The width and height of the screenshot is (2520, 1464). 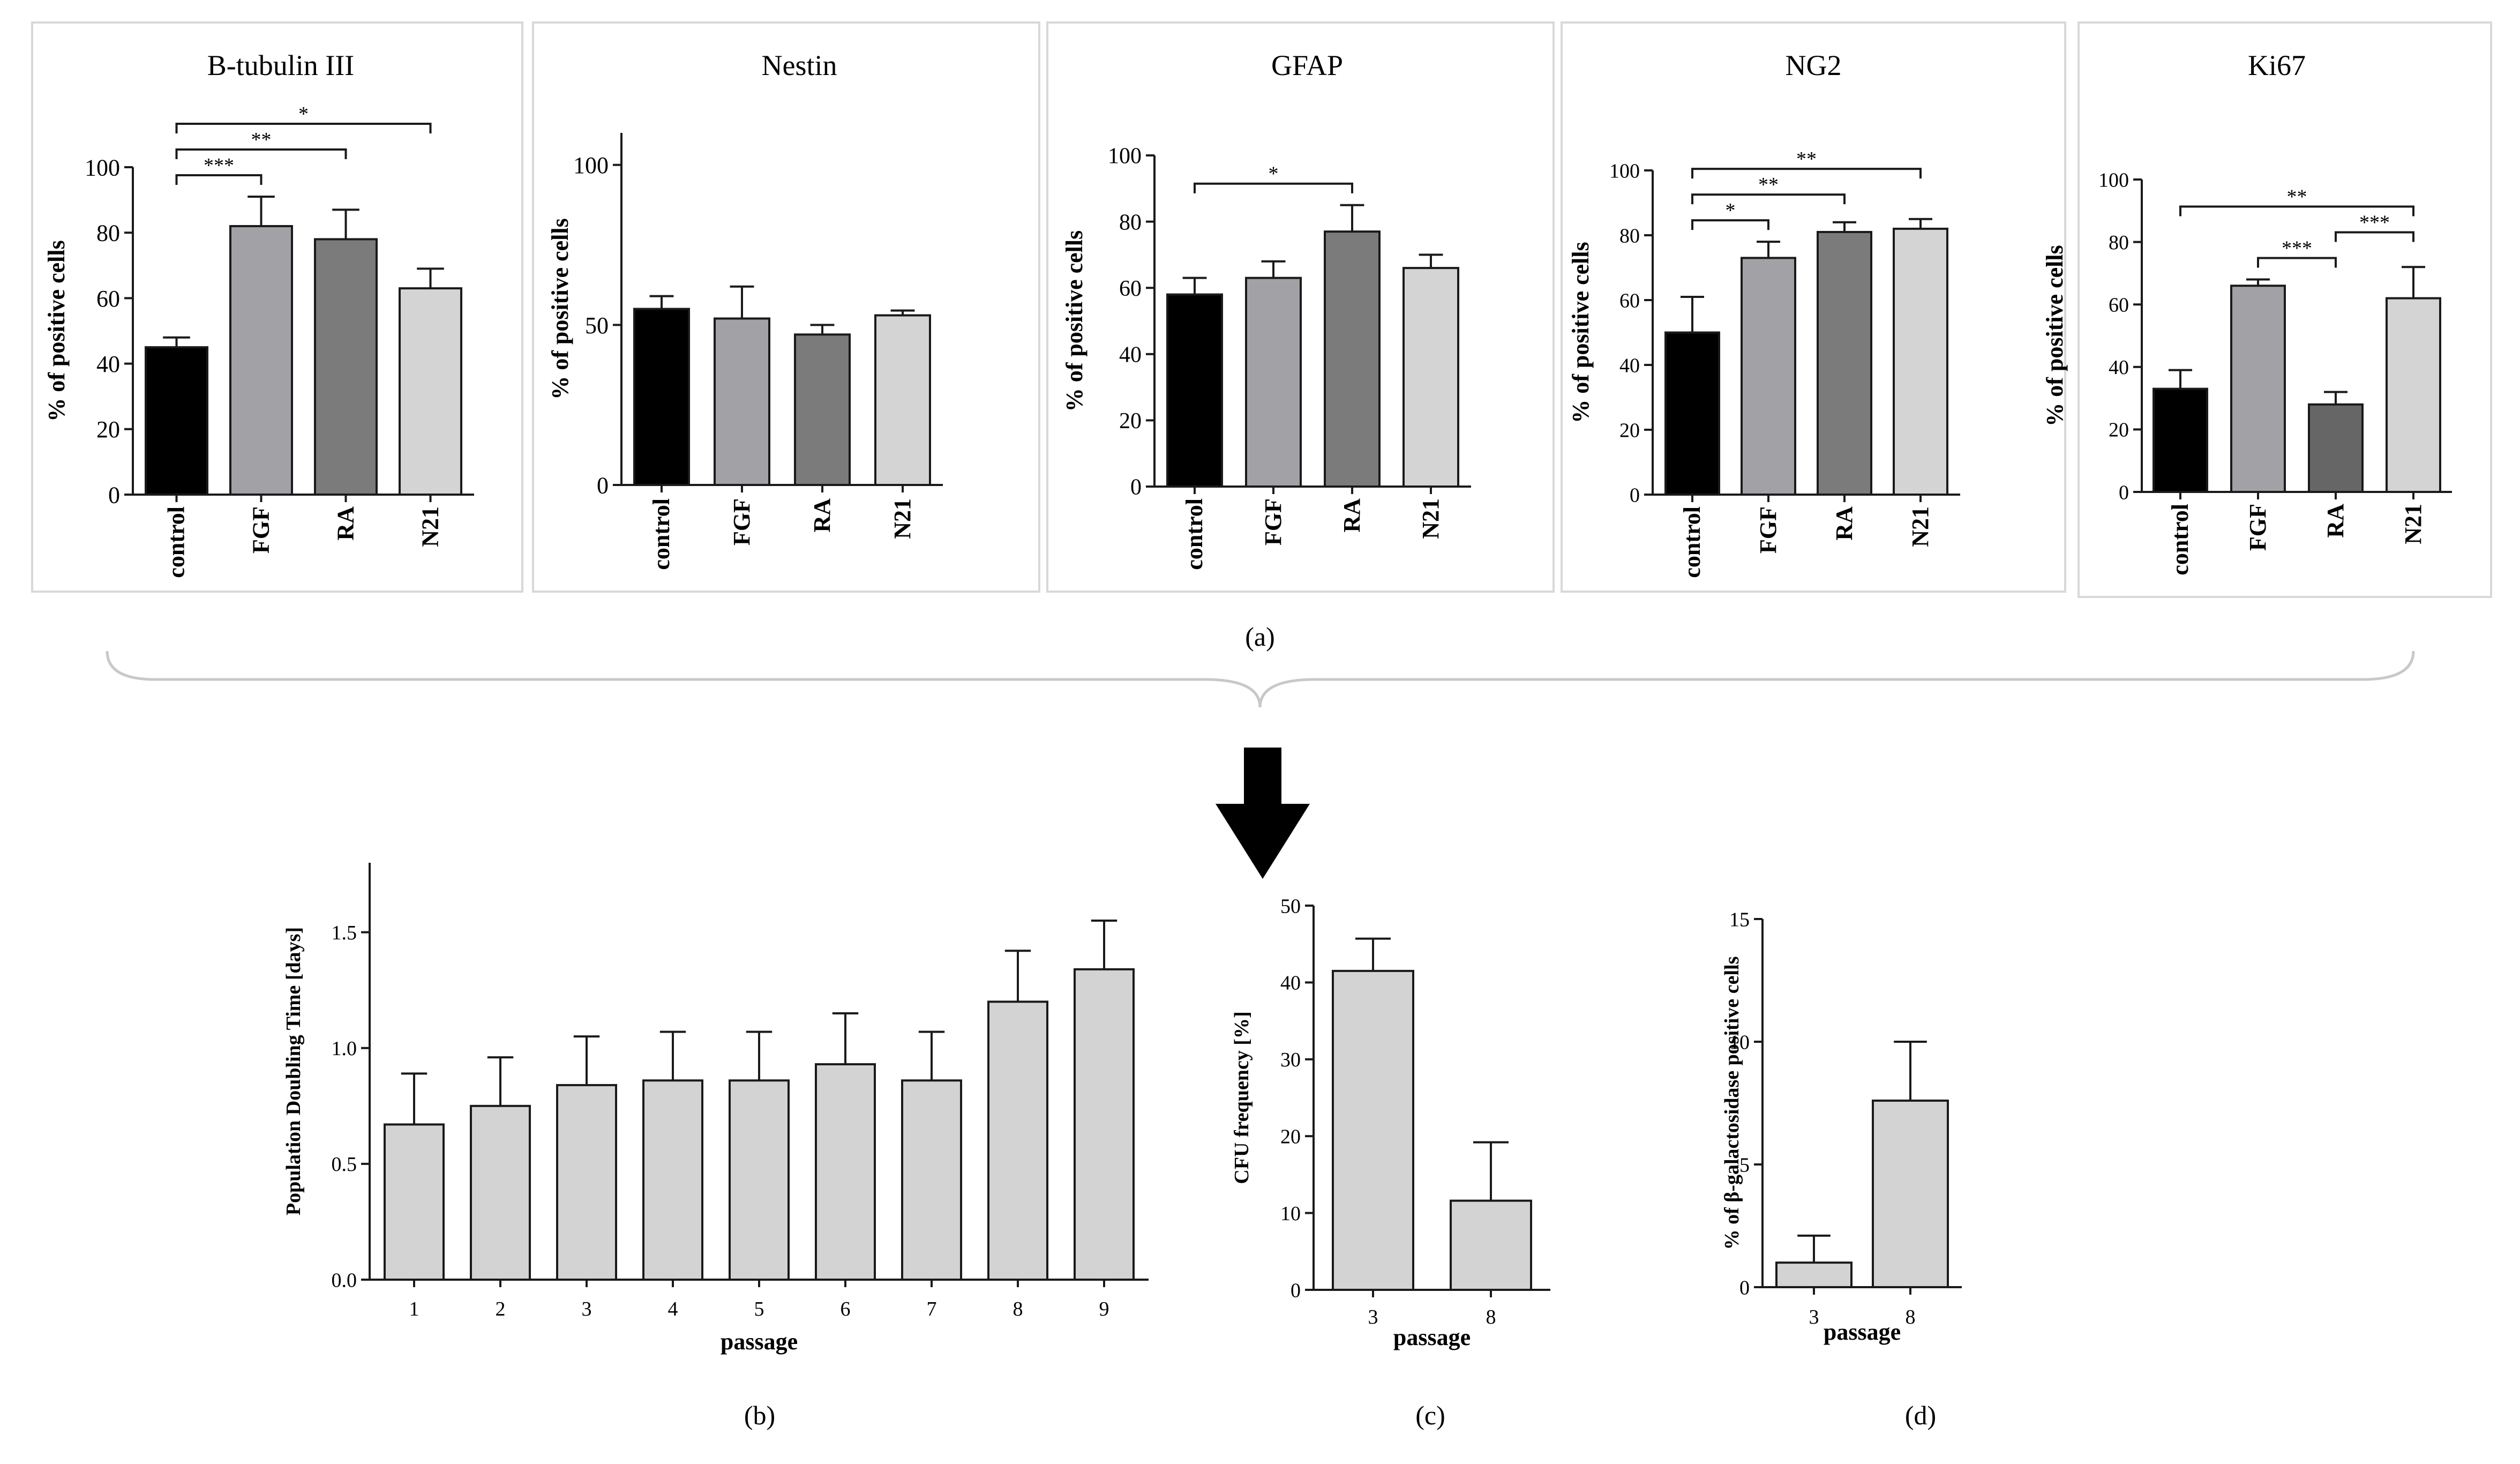 I want to click on bar-FGF, so click(x=742, y=401).